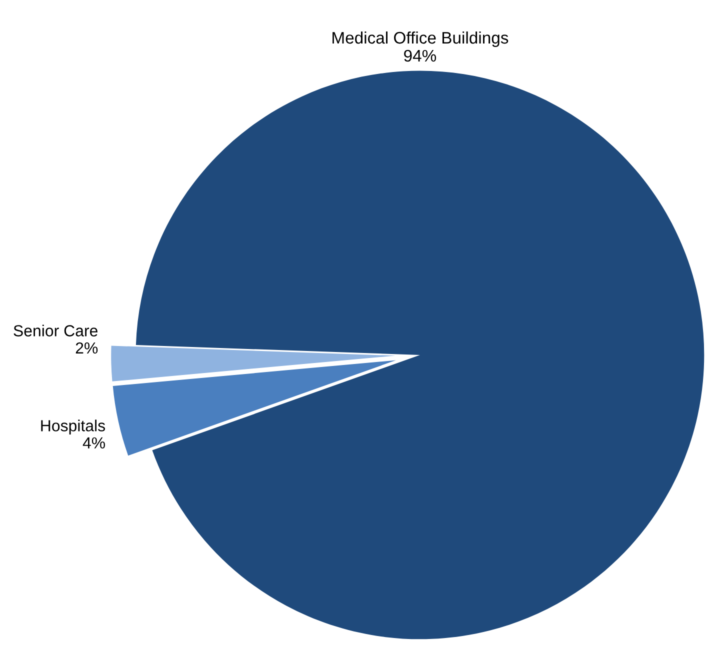 This screenshot has width=710, height=647. Describe the element at coordinates (87, 348) in the screenshot. I see `data-label: 2%` at that location.